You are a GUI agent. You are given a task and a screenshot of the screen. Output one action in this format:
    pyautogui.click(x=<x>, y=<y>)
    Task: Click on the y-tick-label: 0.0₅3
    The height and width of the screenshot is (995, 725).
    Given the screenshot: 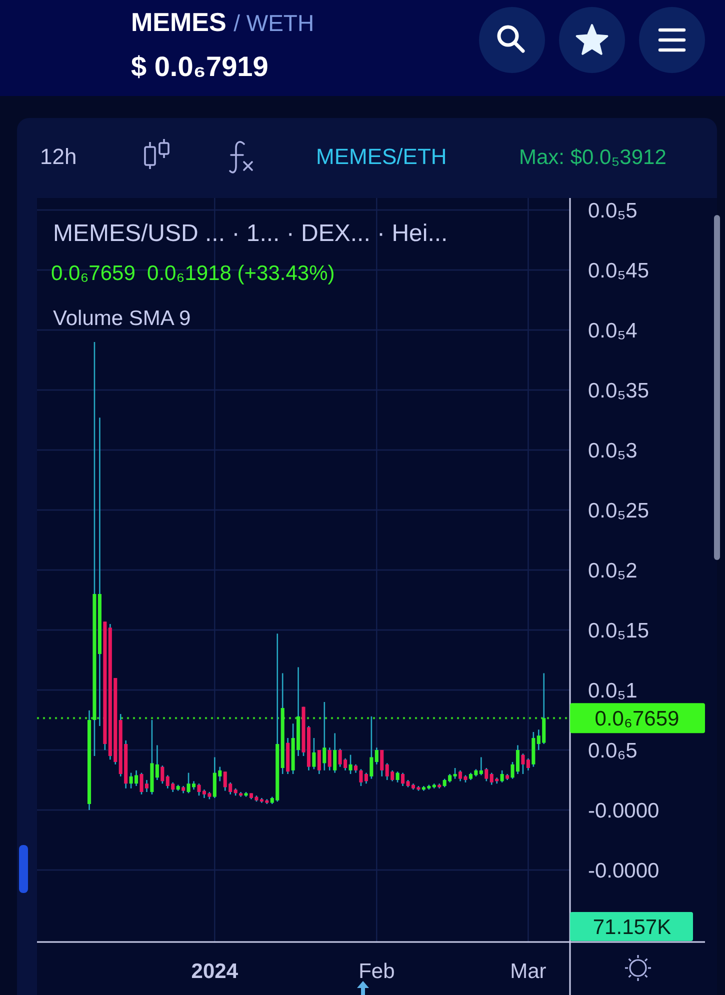 What is the action you would take?
    pyautogui.click(x=613, y=450)
    